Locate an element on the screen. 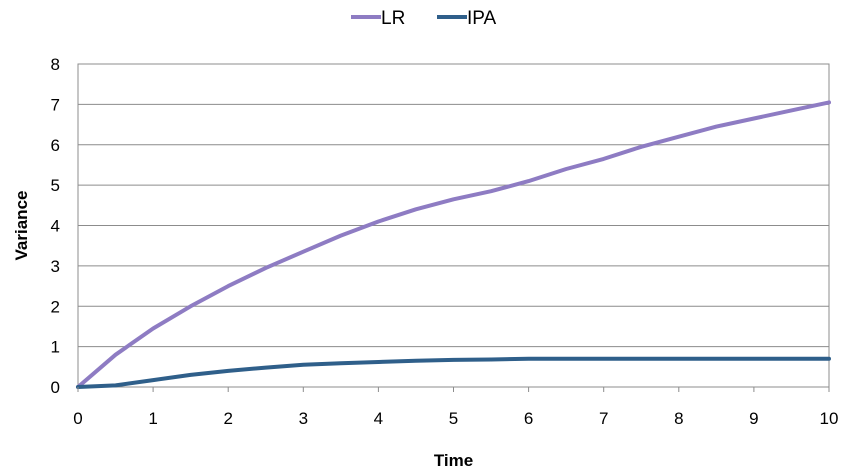 The image size is (850, 473). x-tick-label: 5 is located at coordinates (453, 418).